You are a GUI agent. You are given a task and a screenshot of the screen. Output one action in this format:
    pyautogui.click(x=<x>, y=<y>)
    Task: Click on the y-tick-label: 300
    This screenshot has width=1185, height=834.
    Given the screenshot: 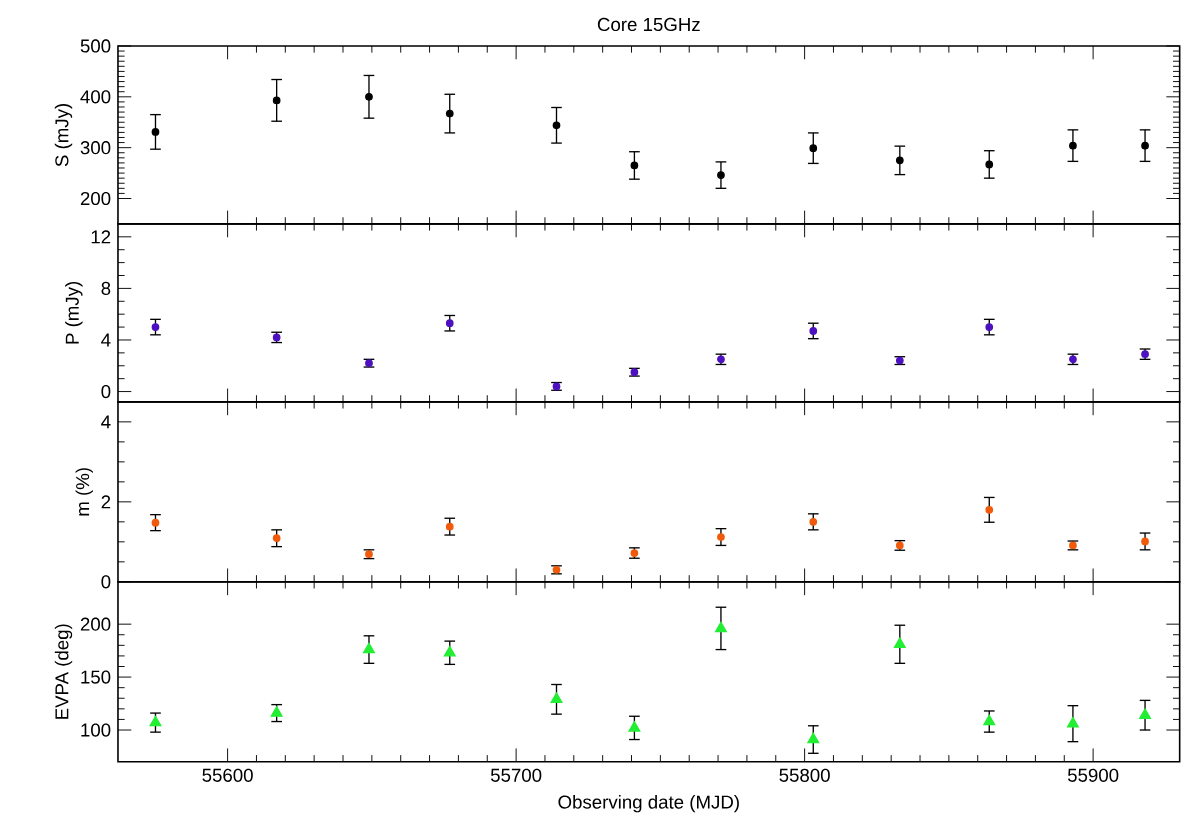 What is the action you would take?
    pyautogui.click(x=95, y=148)
    